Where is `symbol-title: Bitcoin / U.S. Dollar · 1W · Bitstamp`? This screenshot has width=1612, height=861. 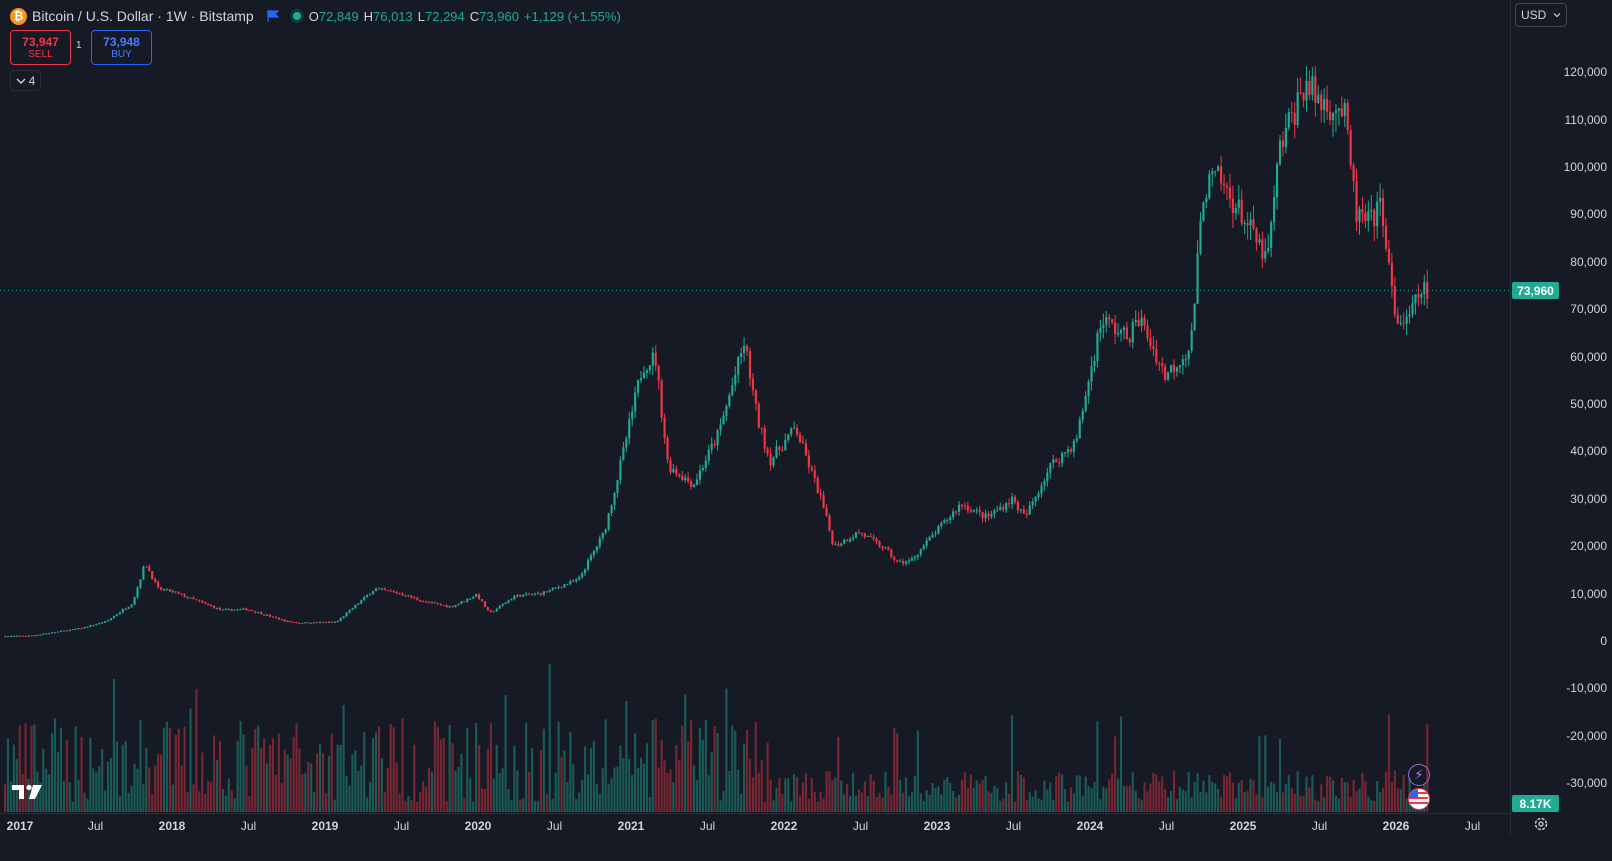 symbol-title: Bitcoin / U.S. Dollar · 1W · Bitstamp is located at coordinates (143, 16).